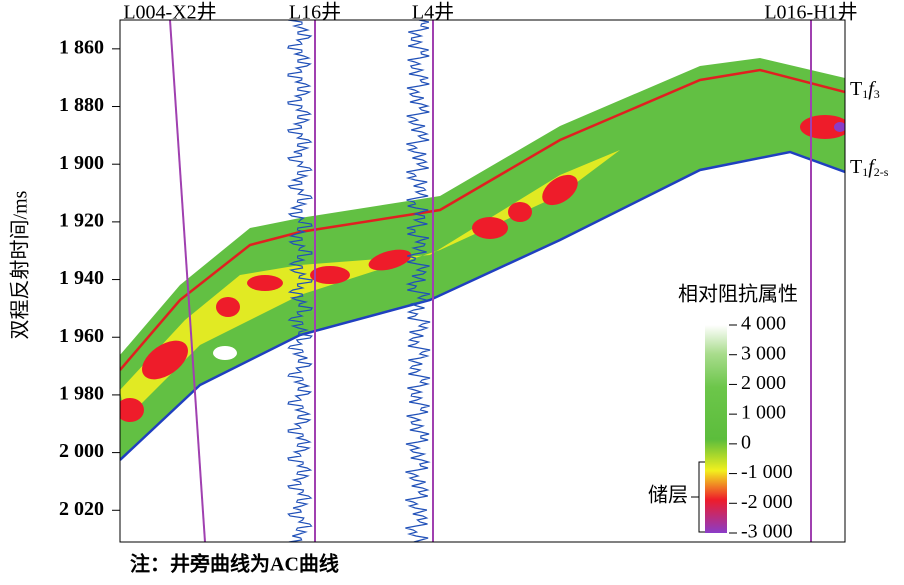  What do you see at coordinates (763, 383) in the screenshot?
I see `colorbar-tick-label: 2 000` at bounding box center [763, 383].